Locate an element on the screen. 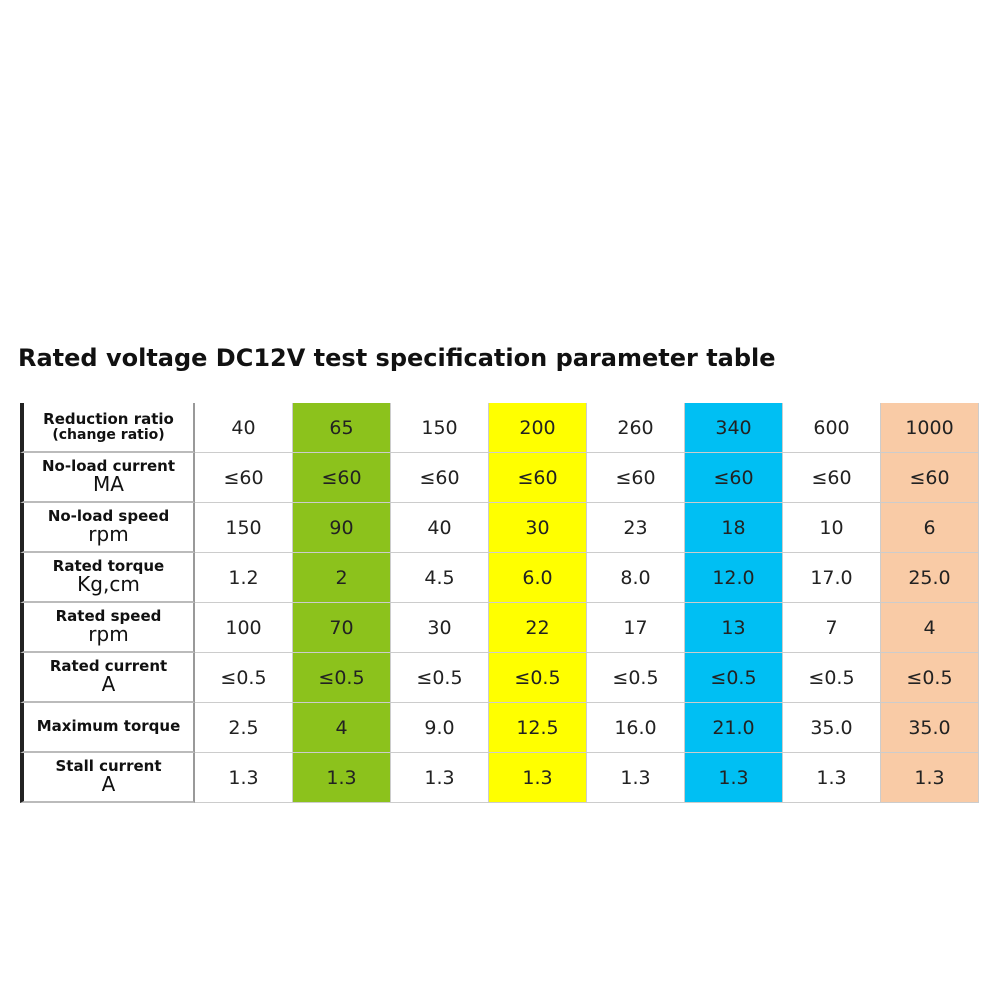 The height and width of the screenshot is (1000, 1000). table-cell: 13 is located at coordinates (734, 628).